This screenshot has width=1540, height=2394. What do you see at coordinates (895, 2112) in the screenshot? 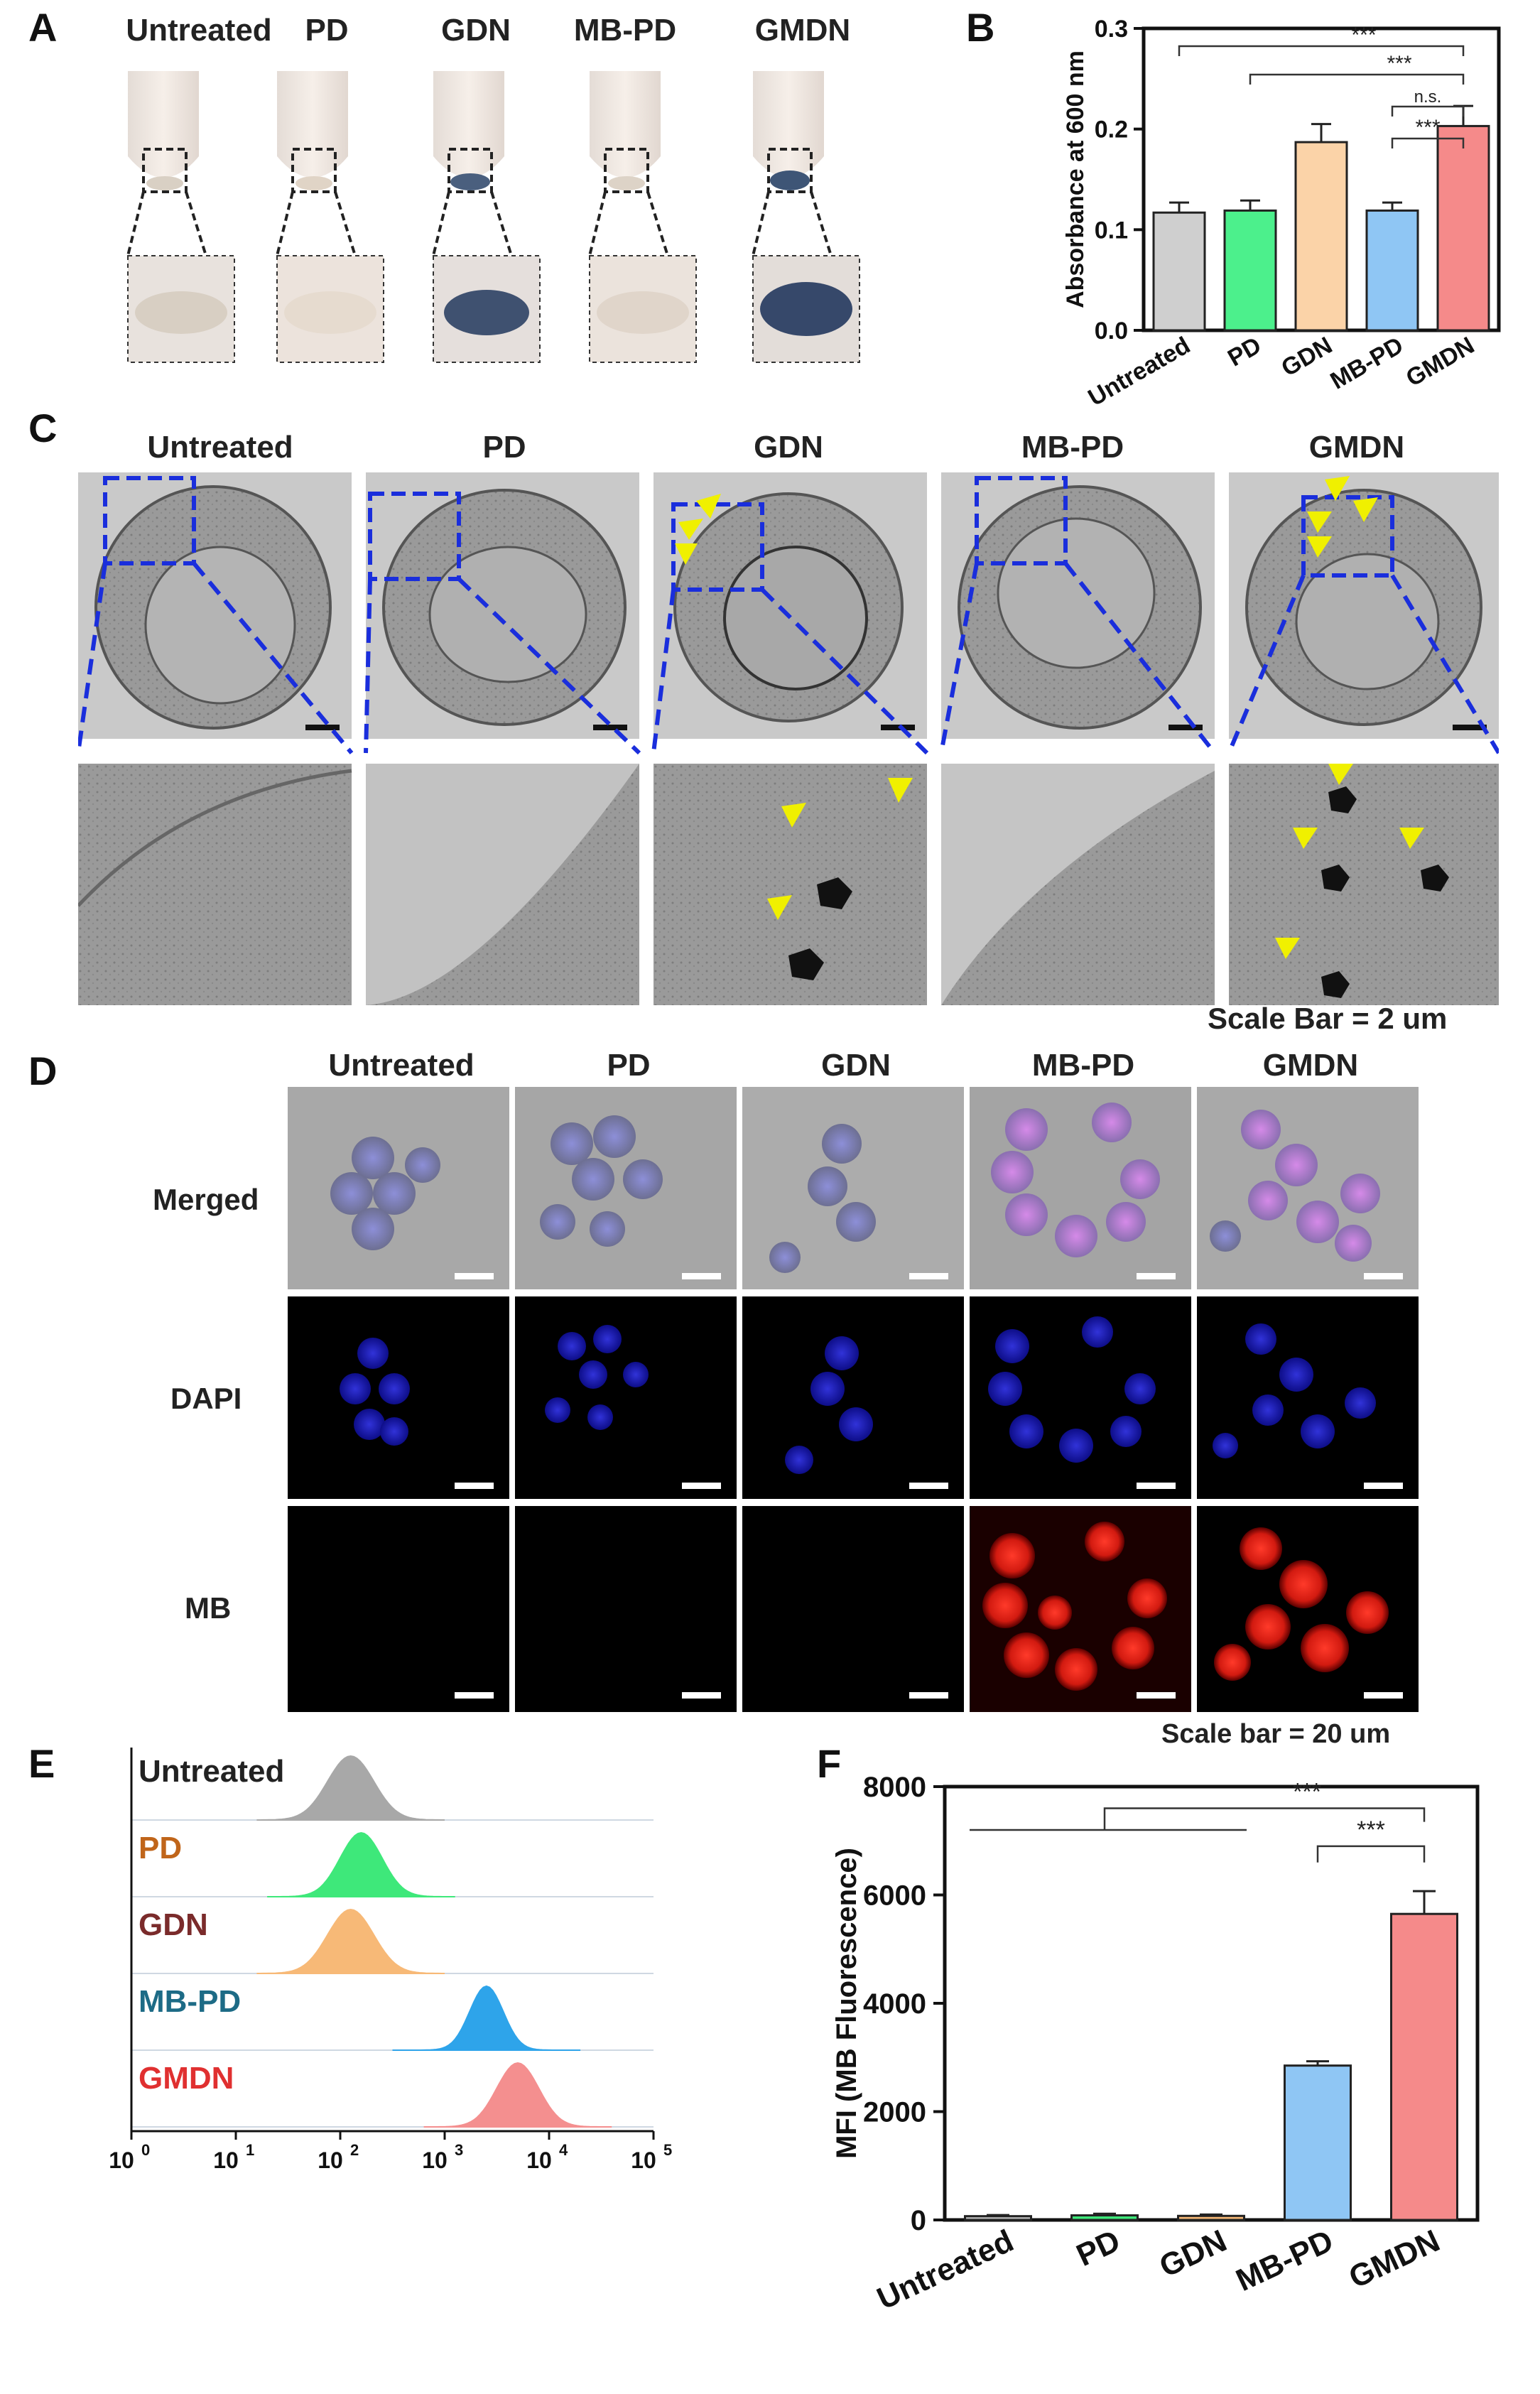
I see `chart-f-ytick-label: 2000` at bounding box center [895, 2112].